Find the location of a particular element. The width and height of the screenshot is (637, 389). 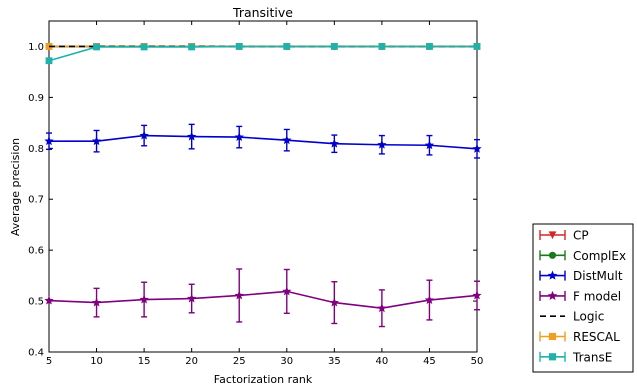

x-tick-label: 15 is located at coordinates (144, 361).